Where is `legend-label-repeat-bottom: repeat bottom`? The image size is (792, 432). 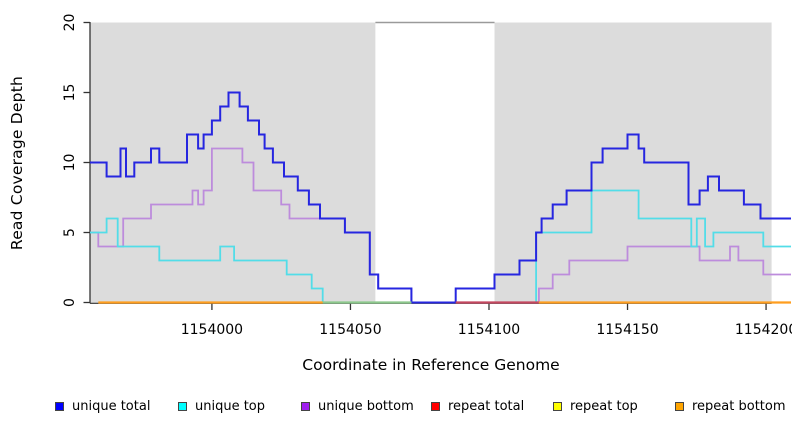 legend-label-repeat-bottom: repeat bottom is located at coordinates (739, 406).